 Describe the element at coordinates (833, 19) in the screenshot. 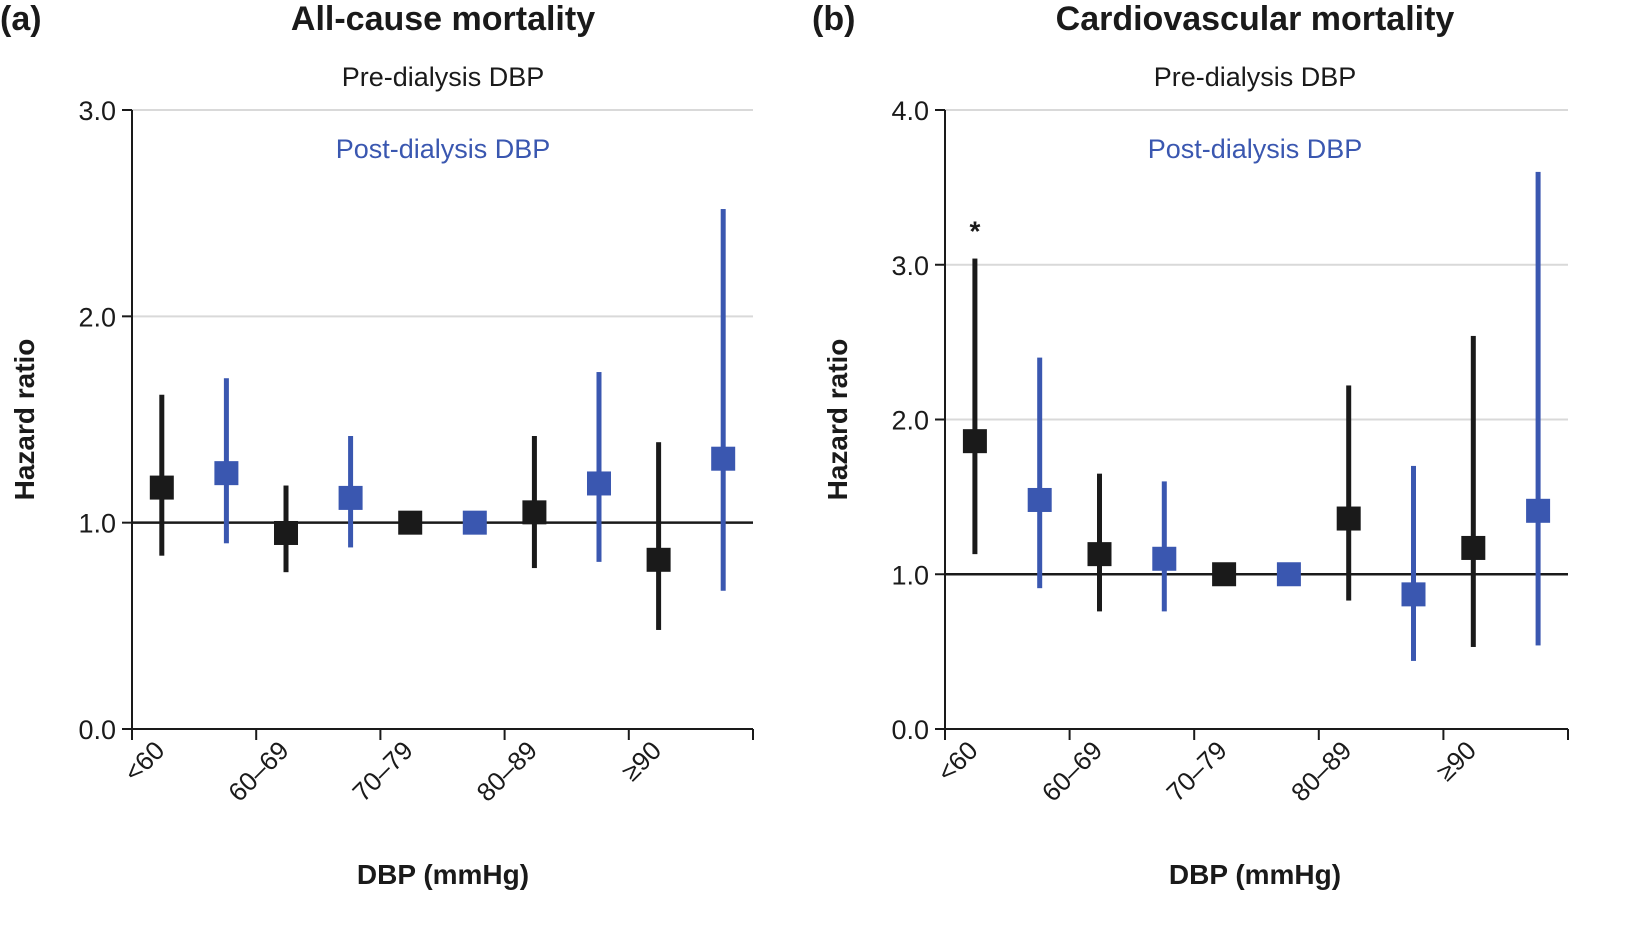

I see `panel-label: (b)` at that location.